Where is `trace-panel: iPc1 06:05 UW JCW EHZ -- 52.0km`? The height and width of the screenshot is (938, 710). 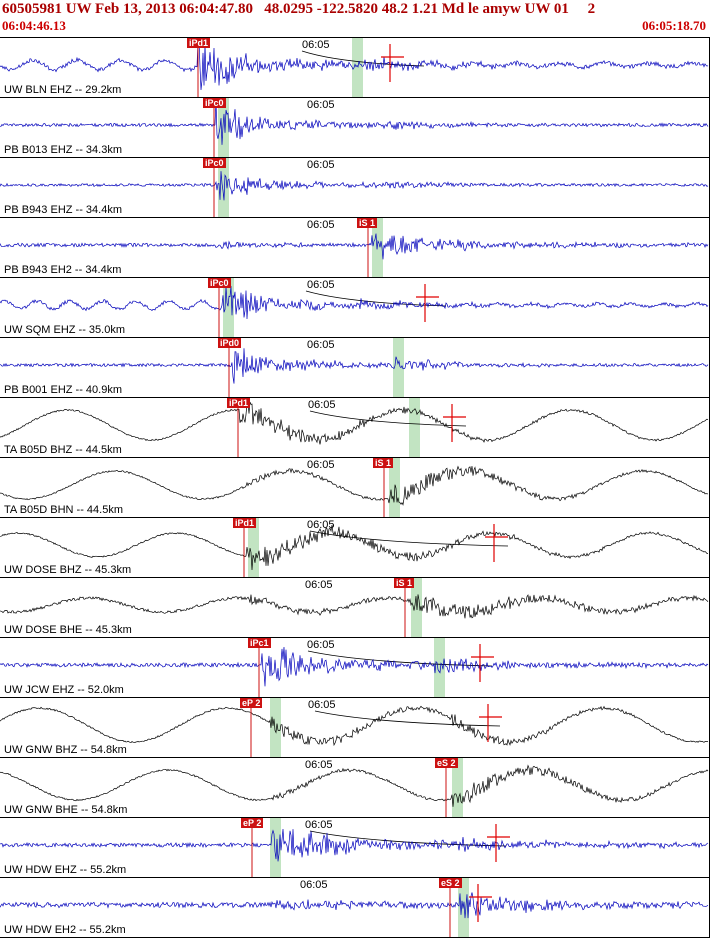
trace-panel: iPc1 06:05 UW JCW EHZ -- 52.0km is located at coordinates (354, 668).